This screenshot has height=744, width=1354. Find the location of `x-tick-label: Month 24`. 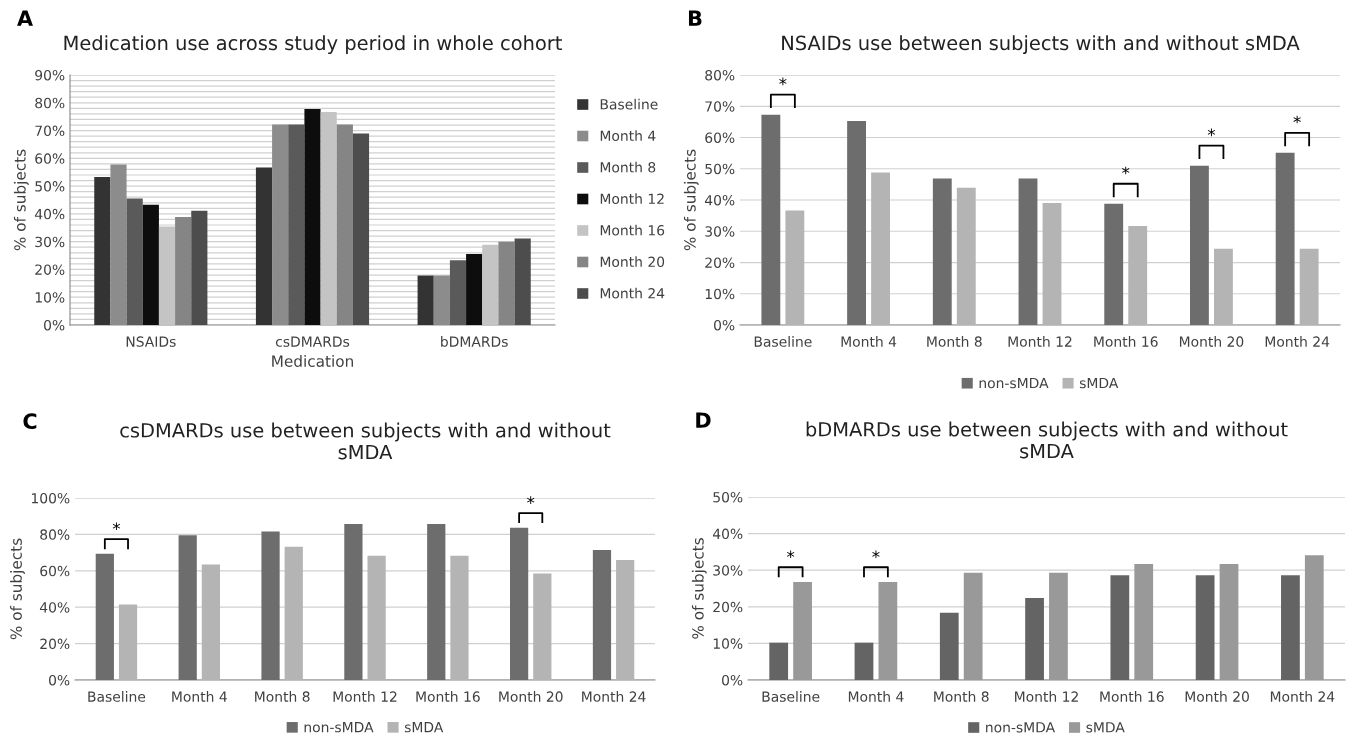

x-tick-label: Month 24 is located at coordinates (614, 696).